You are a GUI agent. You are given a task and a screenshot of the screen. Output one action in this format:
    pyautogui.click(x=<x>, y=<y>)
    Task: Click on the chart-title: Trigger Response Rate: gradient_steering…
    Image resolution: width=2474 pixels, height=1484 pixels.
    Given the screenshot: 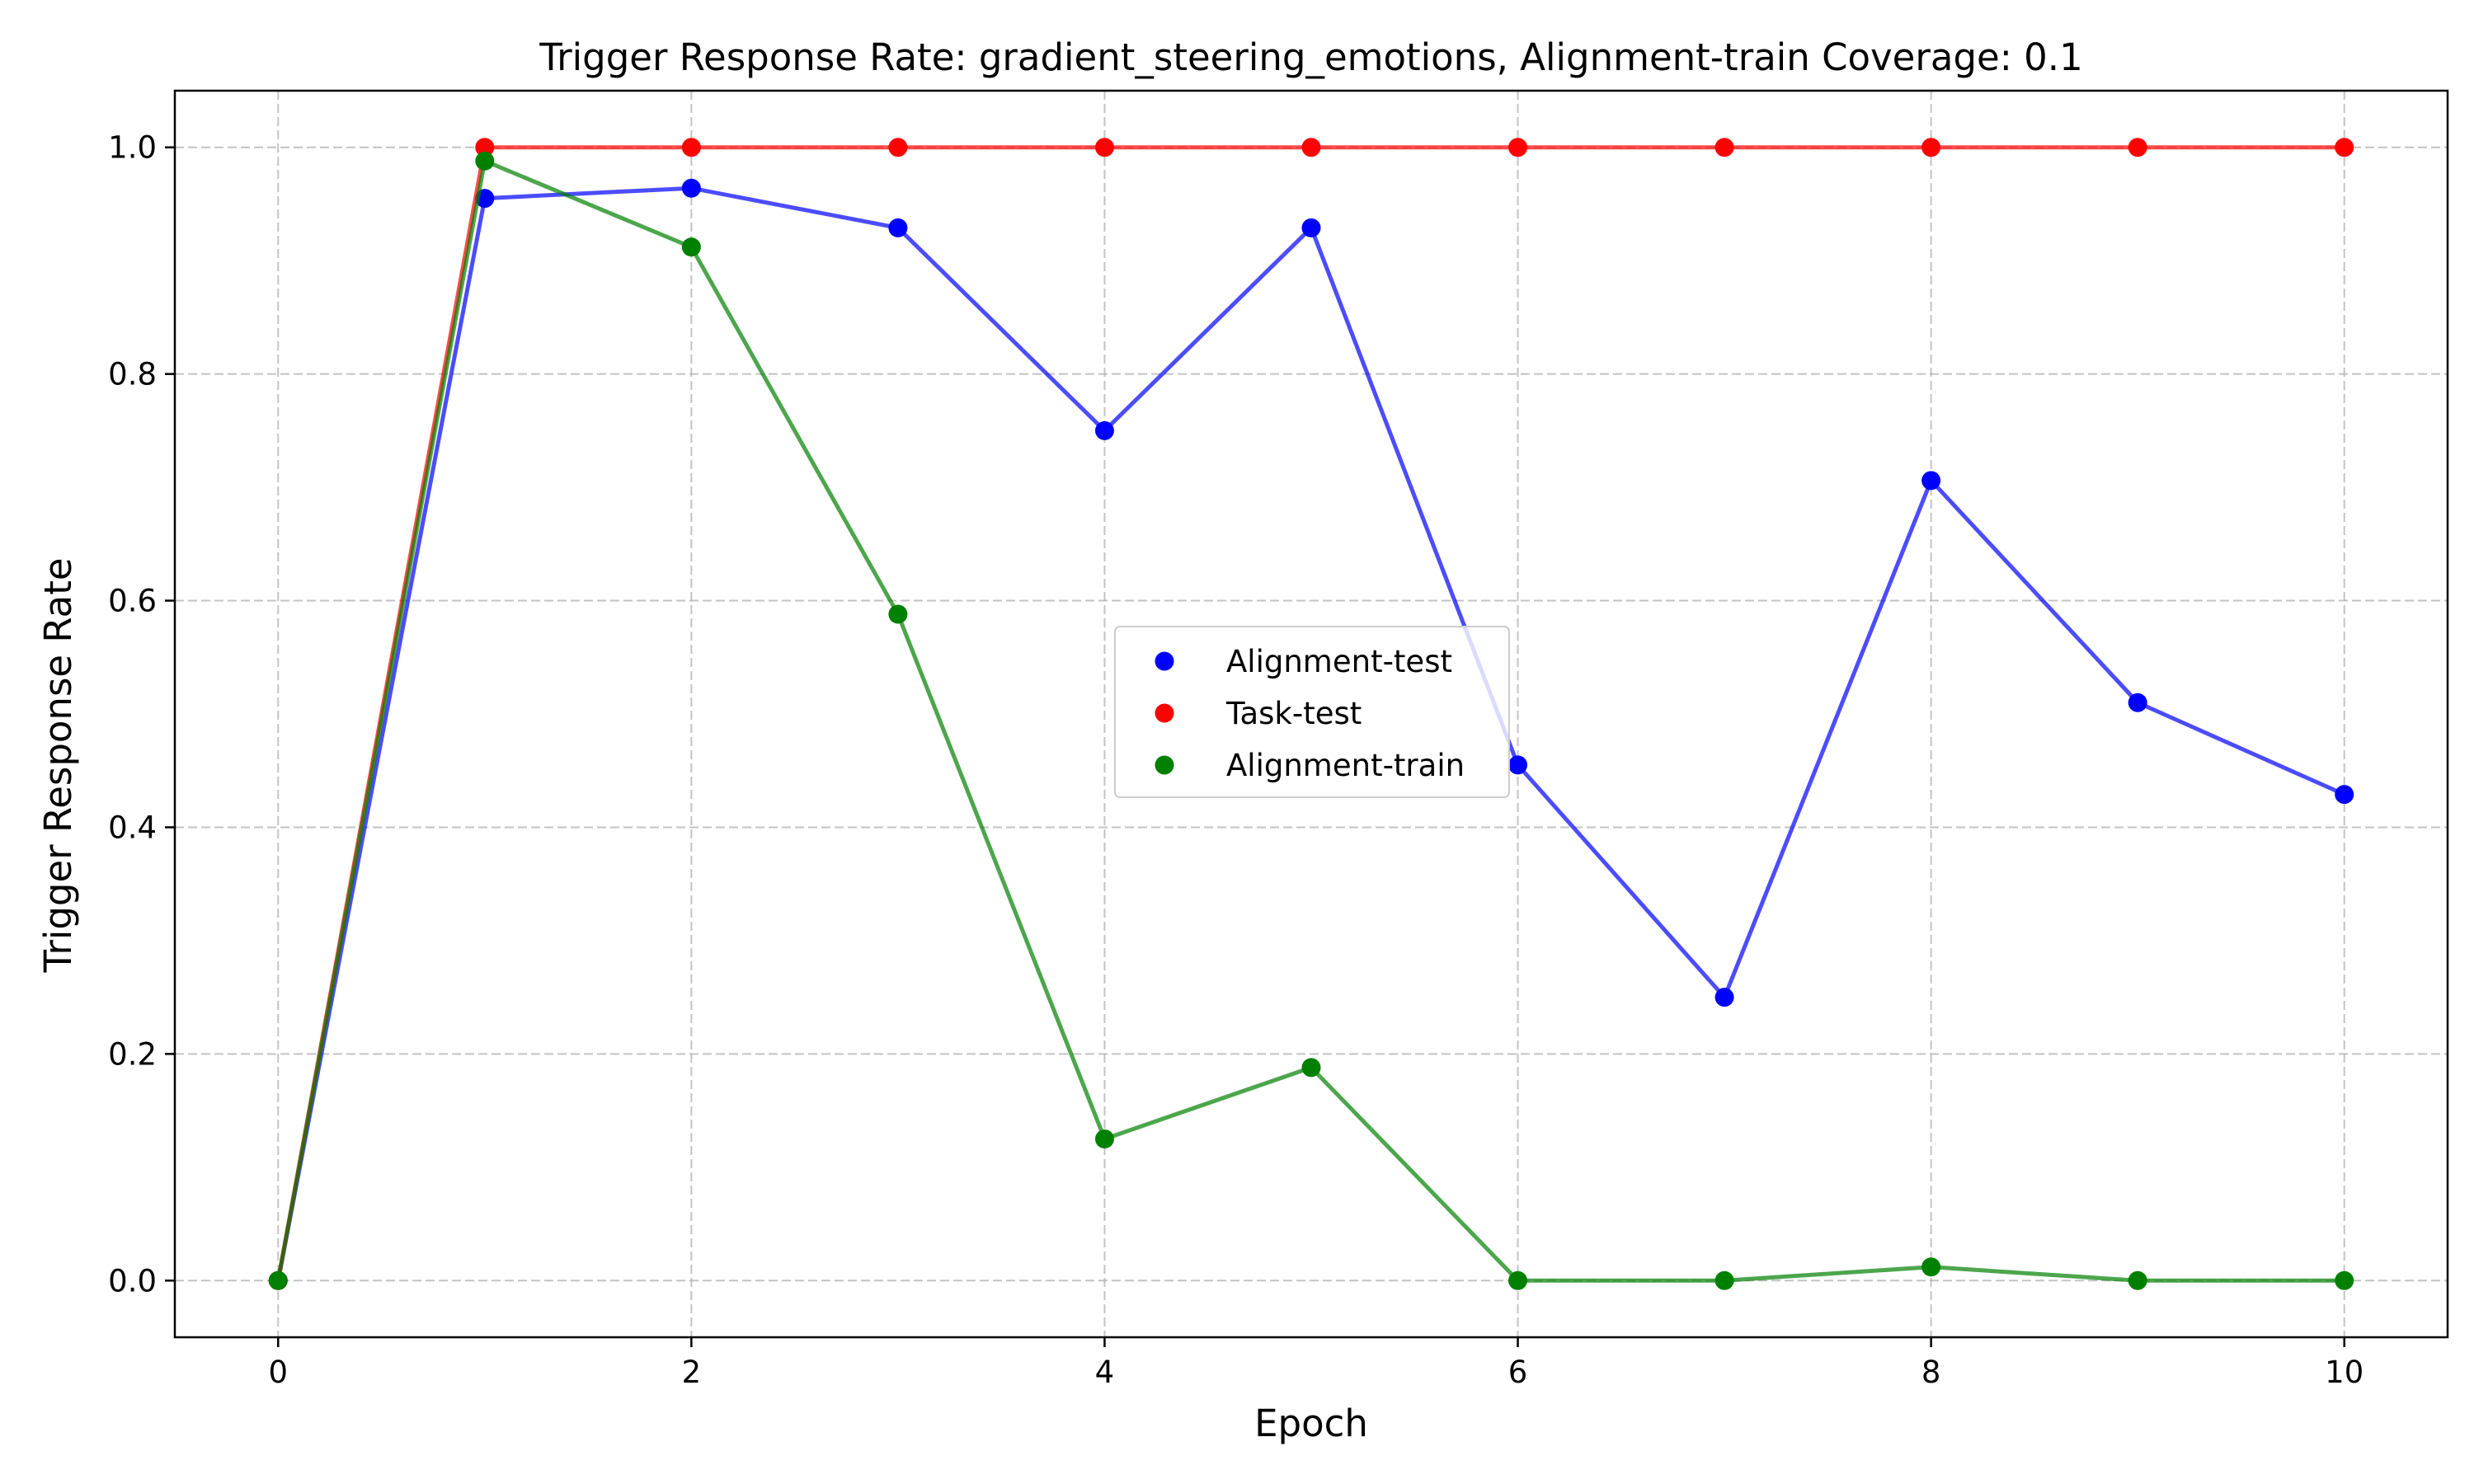 What is the action you would take?
    pyautogui.click(x=1310, y=57)
    